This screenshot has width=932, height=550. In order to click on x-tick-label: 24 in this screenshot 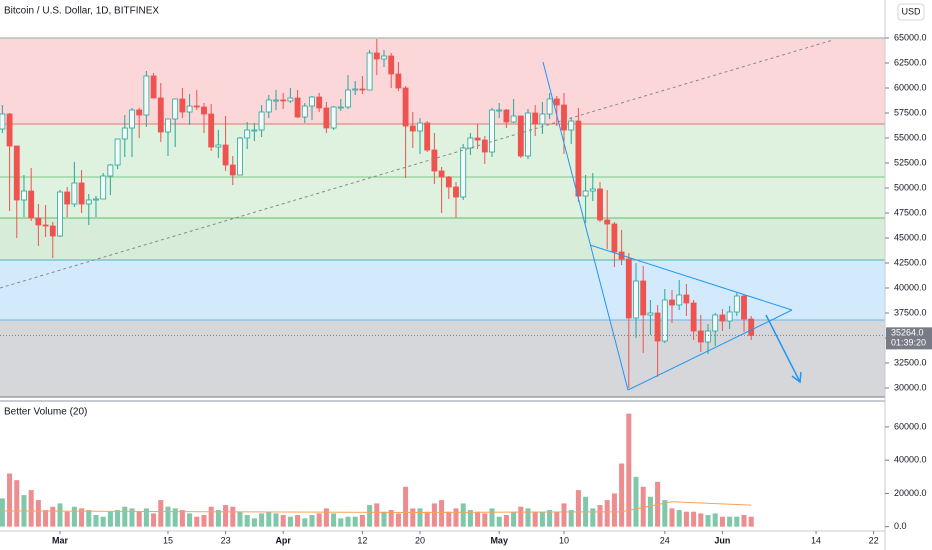, I will do `click(665, 540)`.